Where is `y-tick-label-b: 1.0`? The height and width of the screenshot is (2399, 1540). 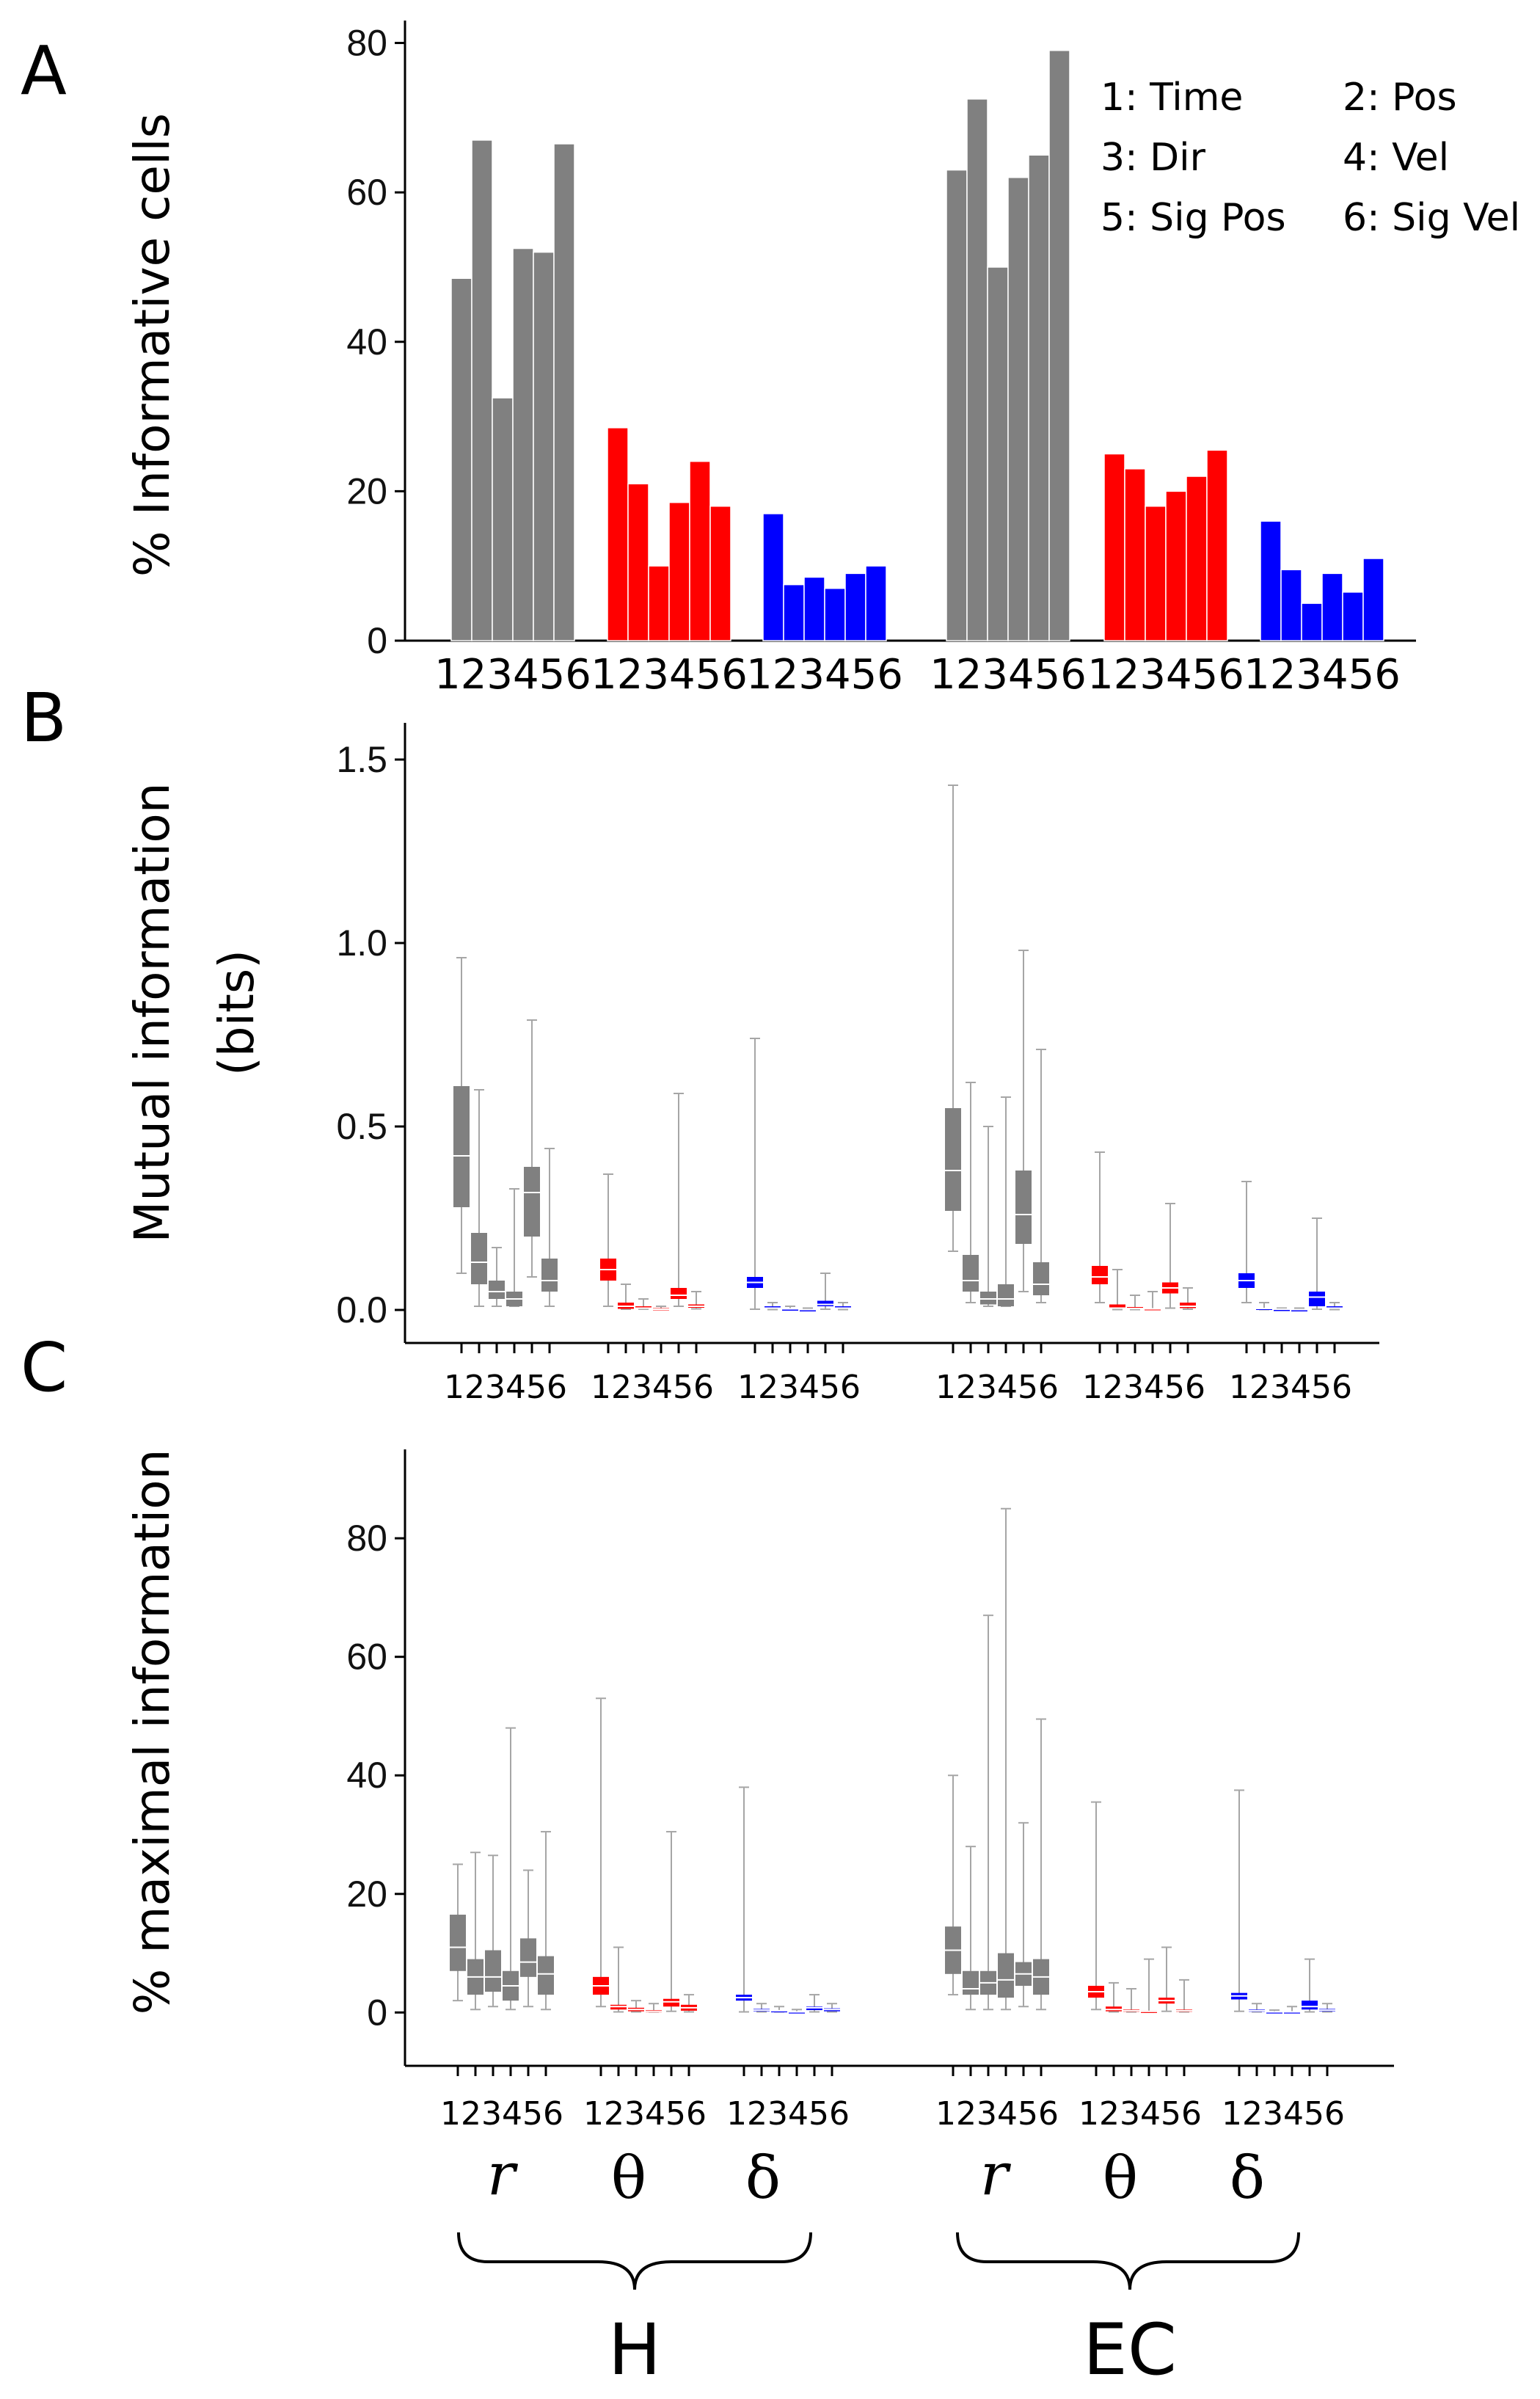
y-tick-label-b: 1.0 is located at coordinates (361, 943).